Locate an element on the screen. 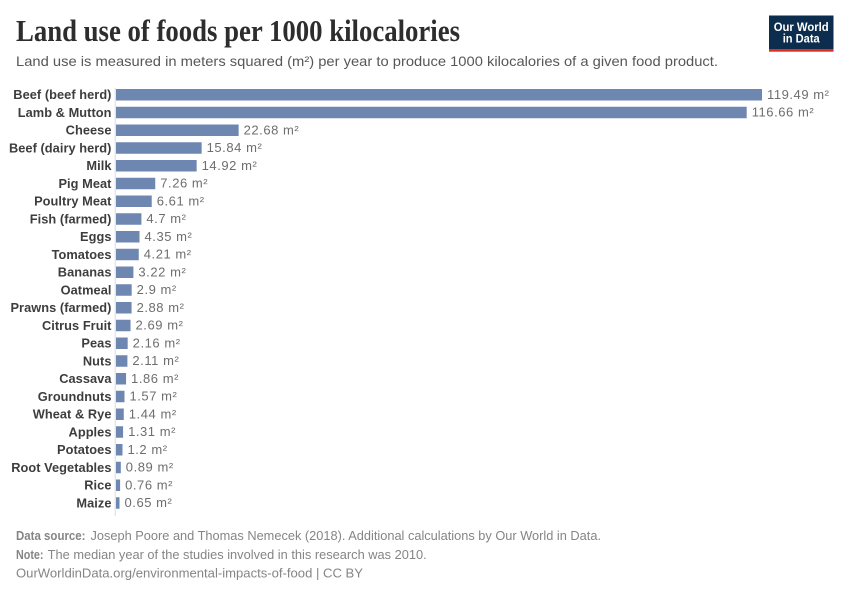  svg-text: 0.89 m² is located at coordinates (150, 467).